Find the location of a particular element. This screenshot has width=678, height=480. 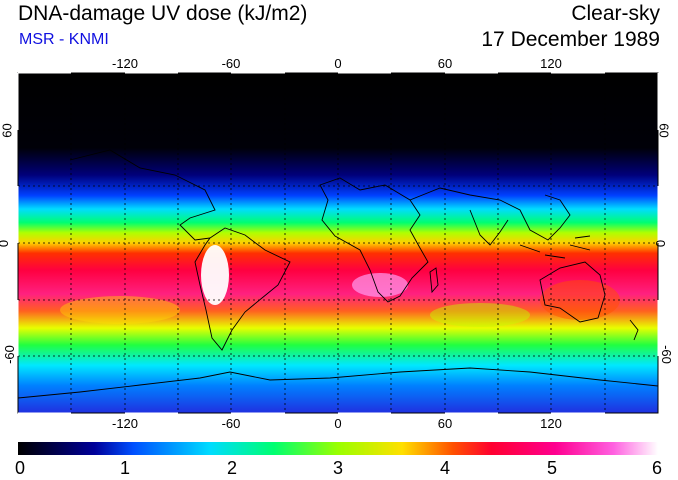

africa-hotspot is located at coordinates (380, 285).